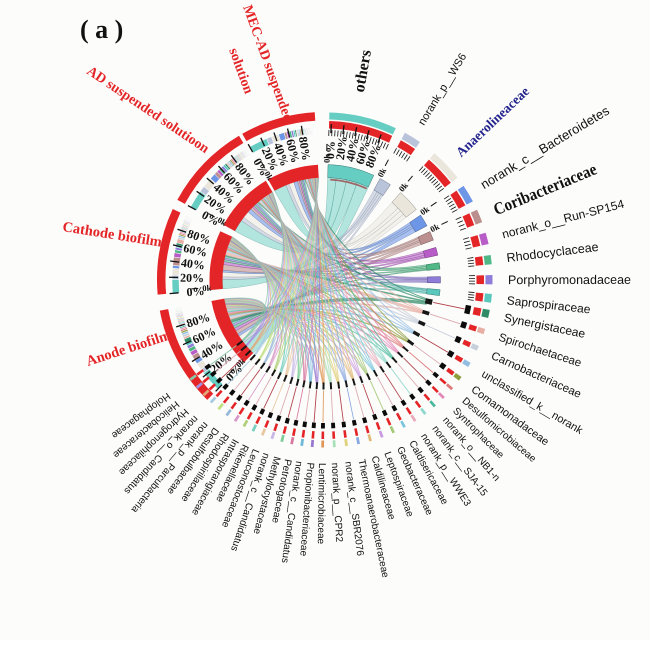 This screenshot has width=650, height=645. I want to click on svg-text: 20%, so click(192, 278).